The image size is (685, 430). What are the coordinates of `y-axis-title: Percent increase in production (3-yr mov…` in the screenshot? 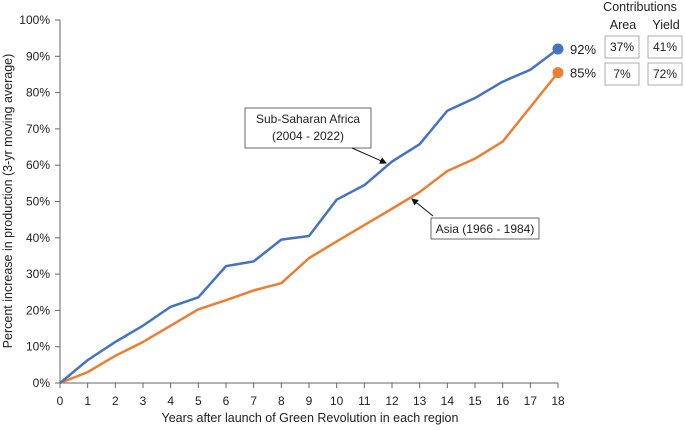 It's located at (8, 201).